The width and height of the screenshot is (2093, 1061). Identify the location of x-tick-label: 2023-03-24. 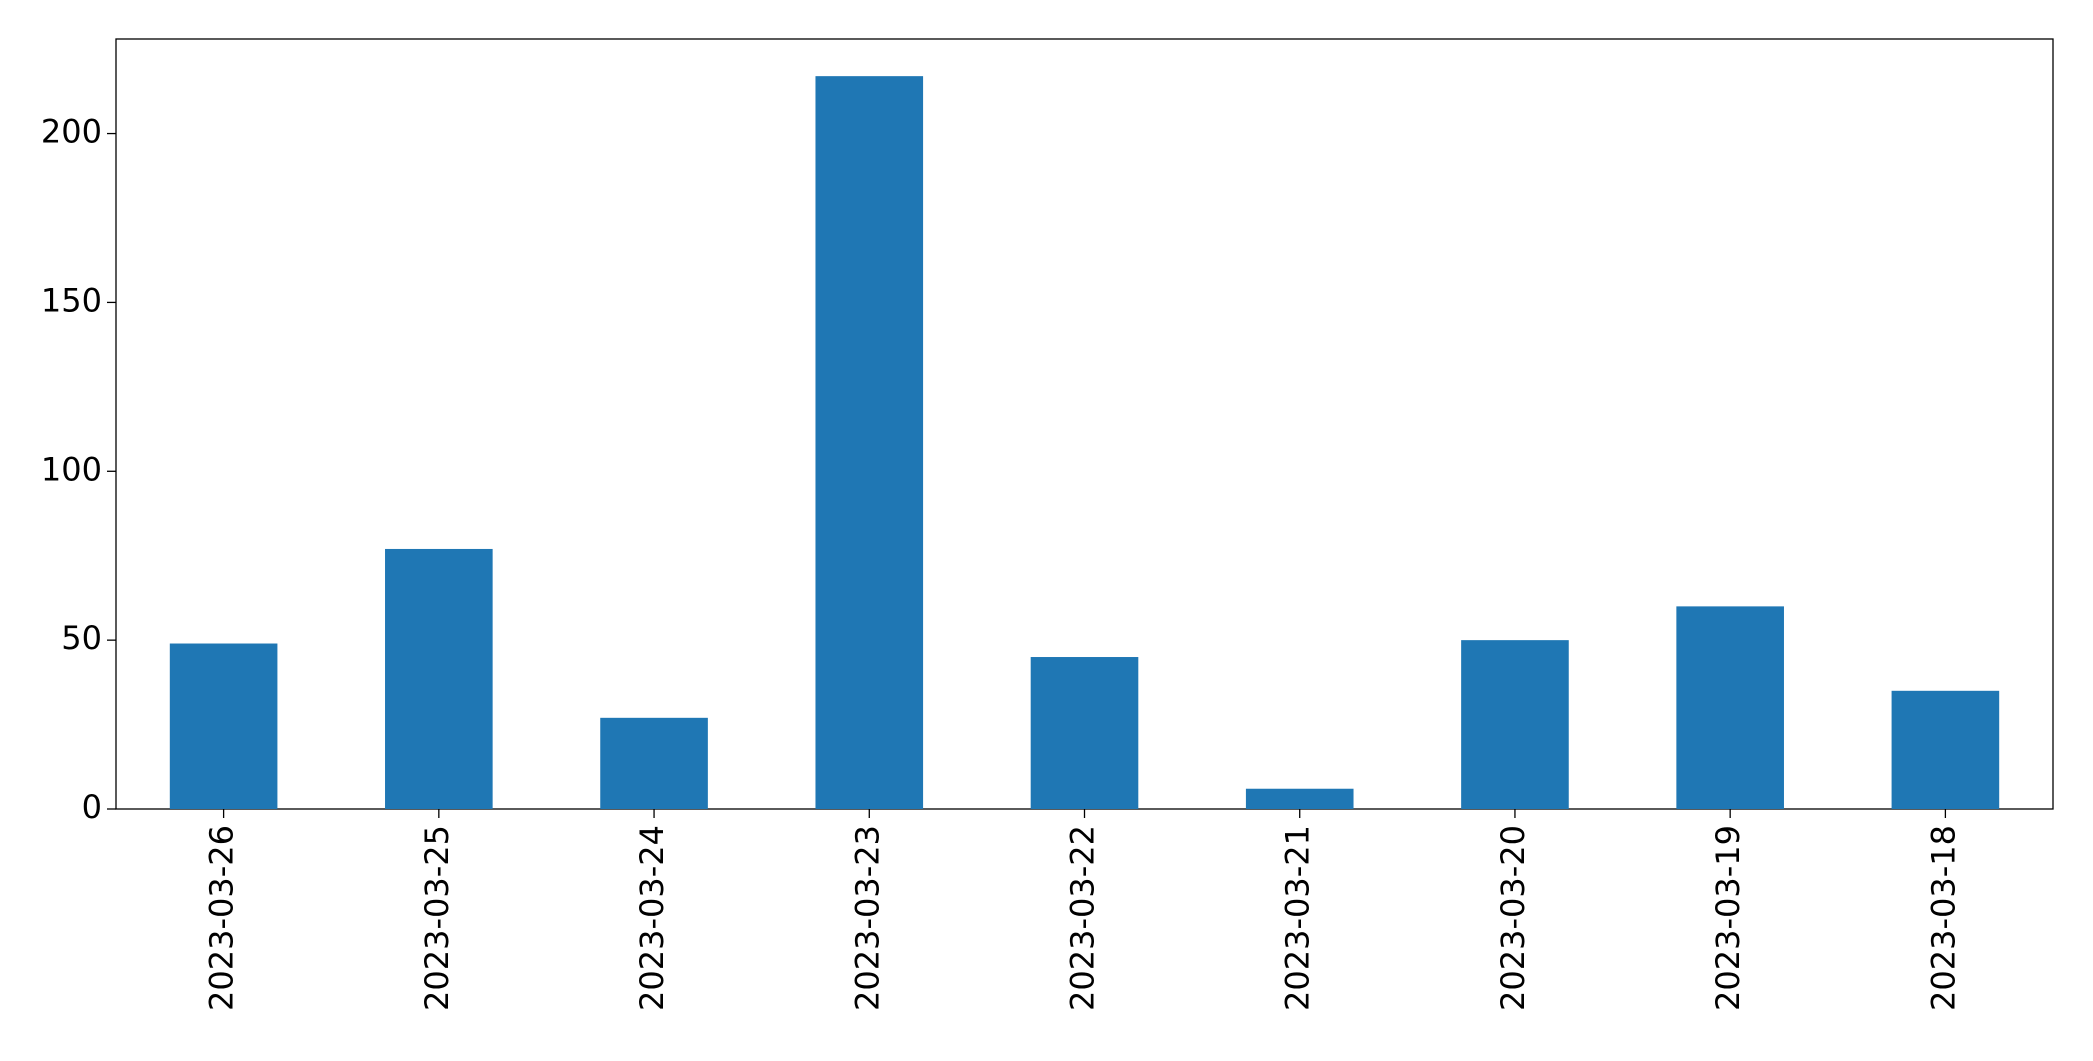
(652, 918).